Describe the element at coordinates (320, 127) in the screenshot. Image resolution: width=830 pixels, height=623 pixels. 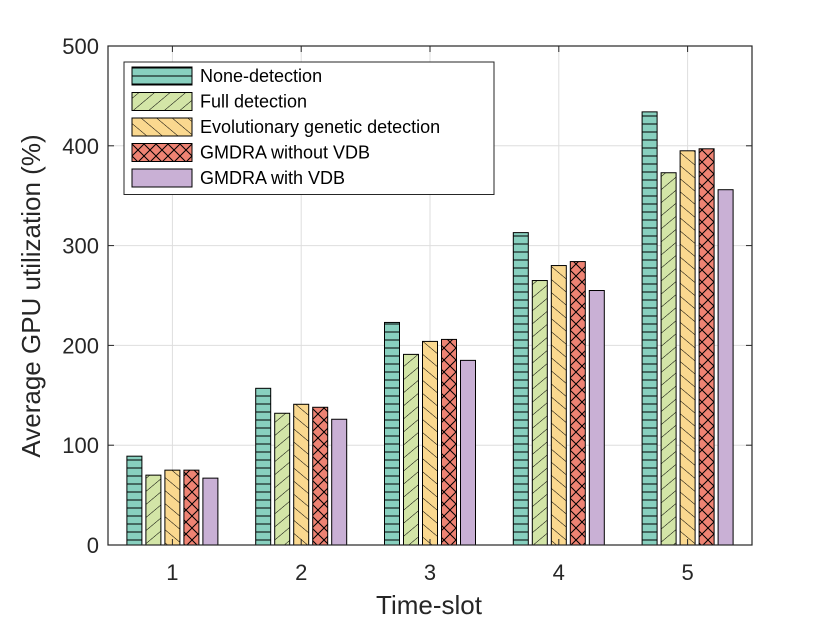
I see `legend-label: Evolutionary genetic detection` at that location.